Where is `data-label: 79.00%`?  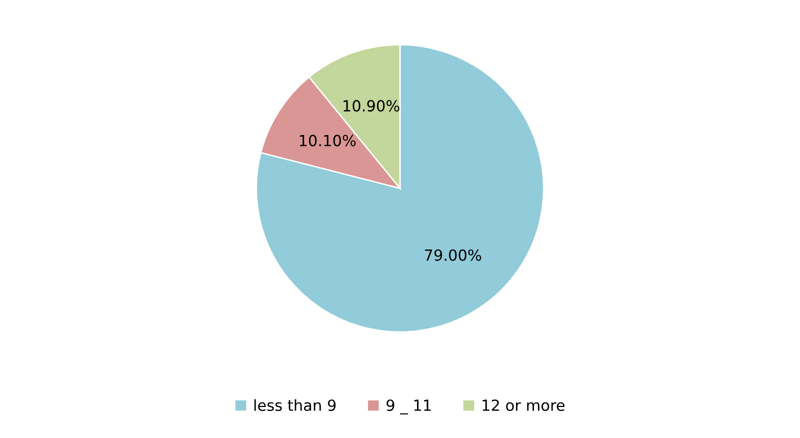
data-label: 79.00% is located at coordinates (453, 255).